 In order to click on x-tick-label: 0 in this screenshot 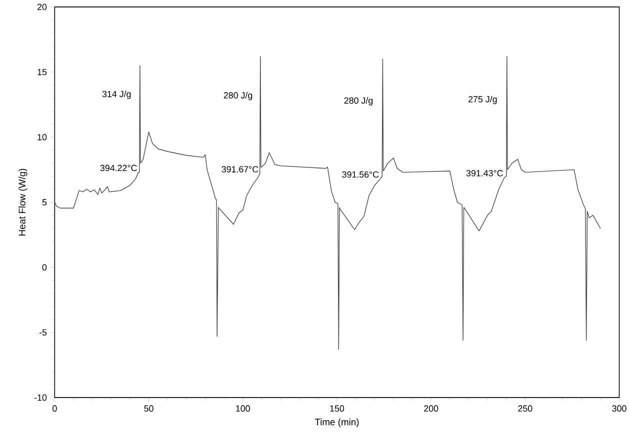, I will do `click(54, 408)`.